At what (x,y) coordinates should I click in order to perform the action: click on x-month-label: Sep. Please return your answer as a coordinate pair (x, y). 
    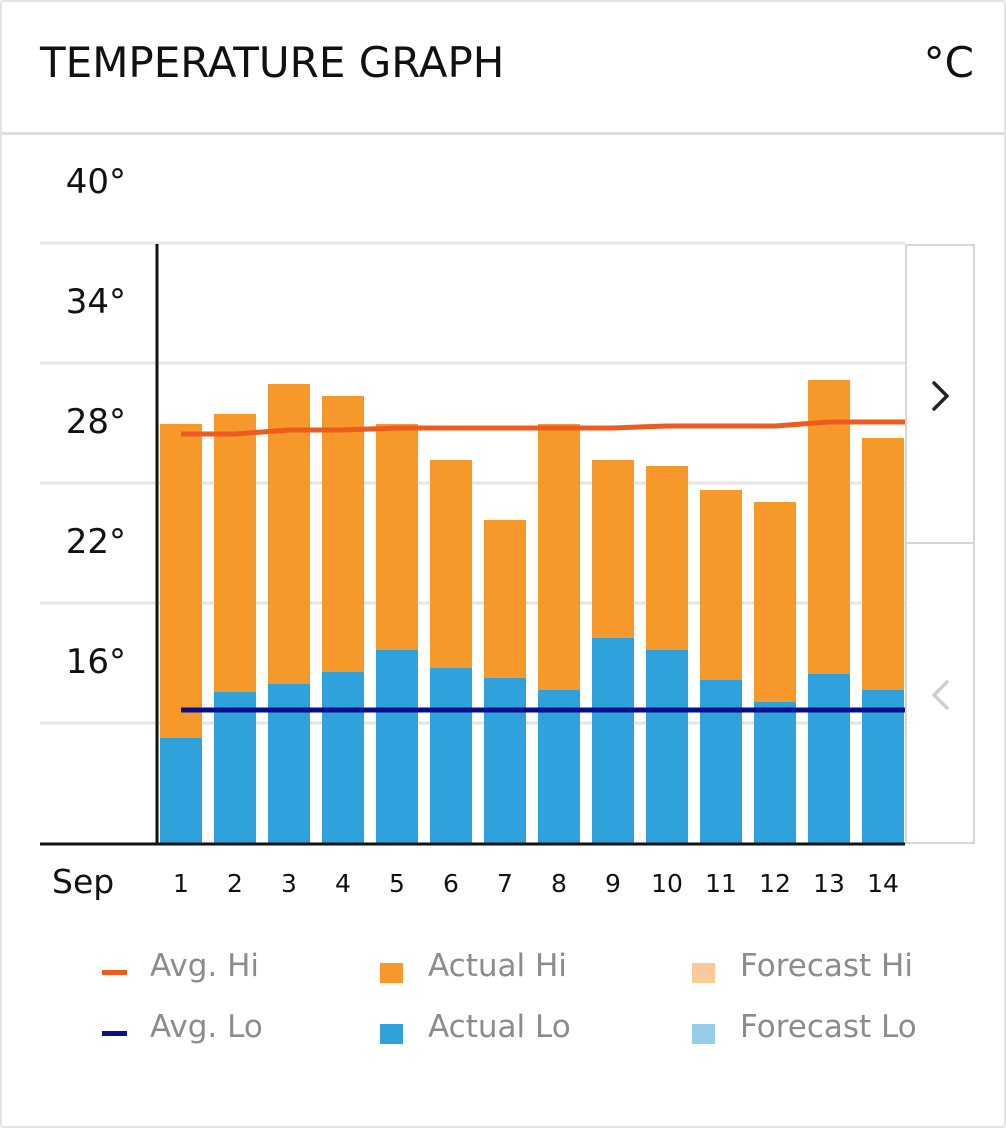
    Looking at the image, I should click on (83, 881).